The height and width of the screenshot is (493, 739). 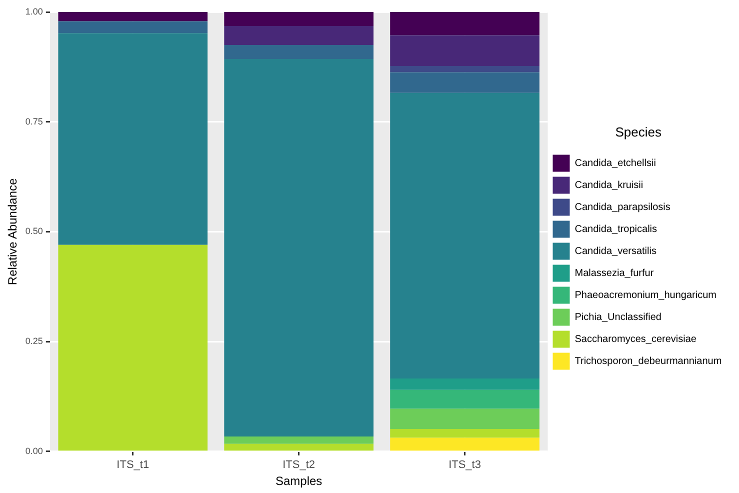 What do you see at coordinates (635, 340) in the screenshot?
I see `legend-label: Saccharomyces_cerevisiae` at bounding box center [635, 340].